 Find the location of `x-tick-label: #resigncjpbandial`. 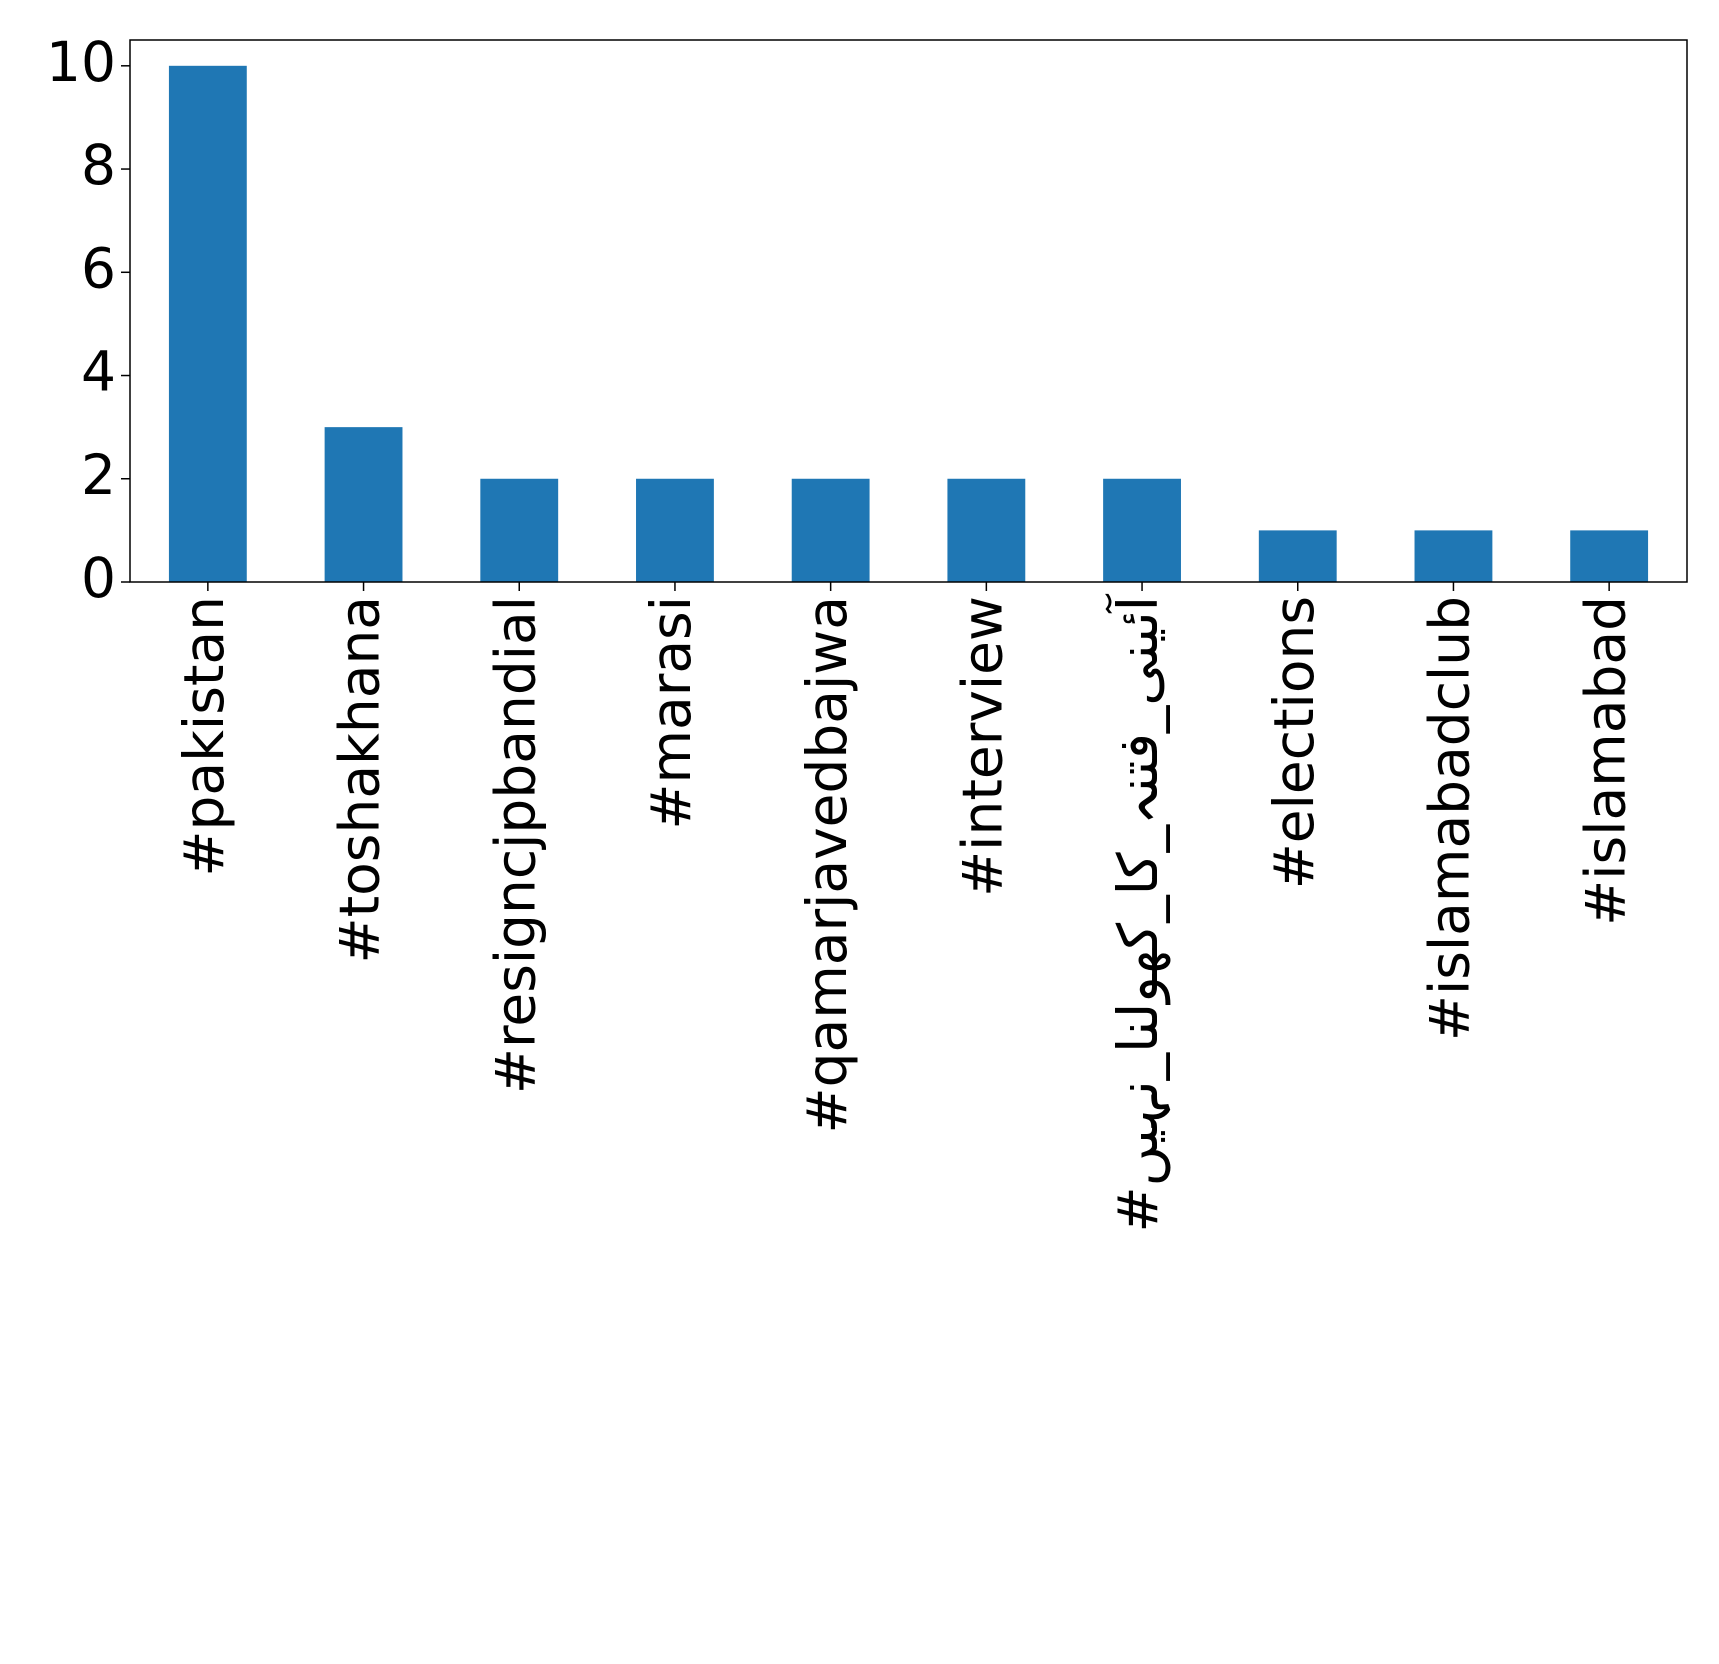

x-tick-label: #resigncjpbandial is located at coordinates (515, 845).